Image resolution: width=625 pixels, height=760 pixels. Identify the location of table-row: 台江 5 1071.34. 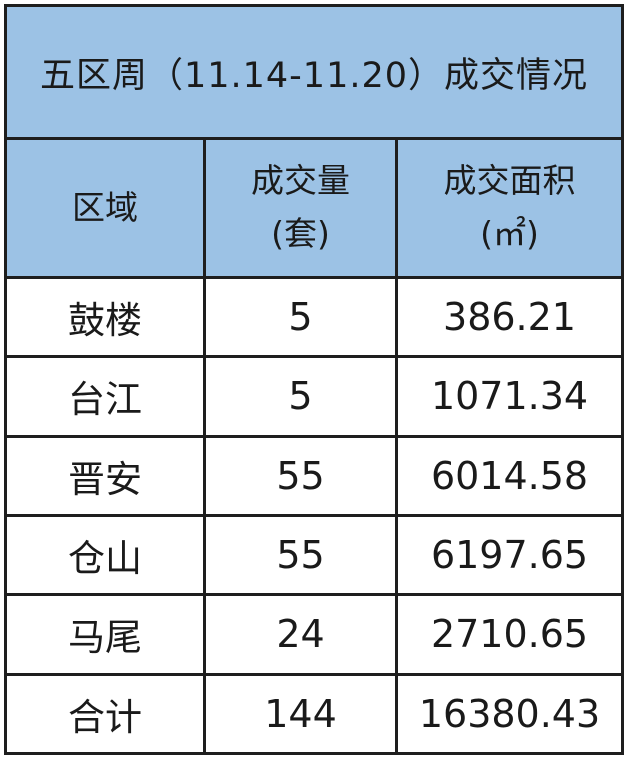
(314, 396).